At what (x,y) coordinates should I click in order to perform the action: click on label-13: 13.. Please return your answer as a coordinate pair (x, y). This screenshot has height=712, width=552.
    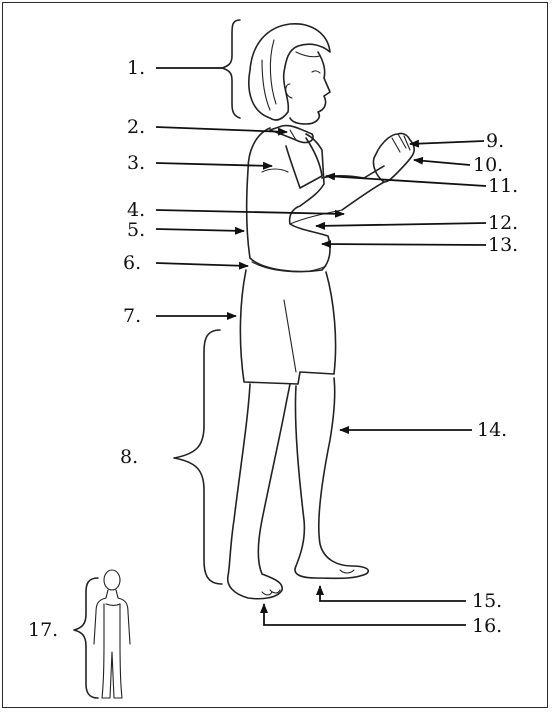
    Looking at the image, I should click on (503, 245).